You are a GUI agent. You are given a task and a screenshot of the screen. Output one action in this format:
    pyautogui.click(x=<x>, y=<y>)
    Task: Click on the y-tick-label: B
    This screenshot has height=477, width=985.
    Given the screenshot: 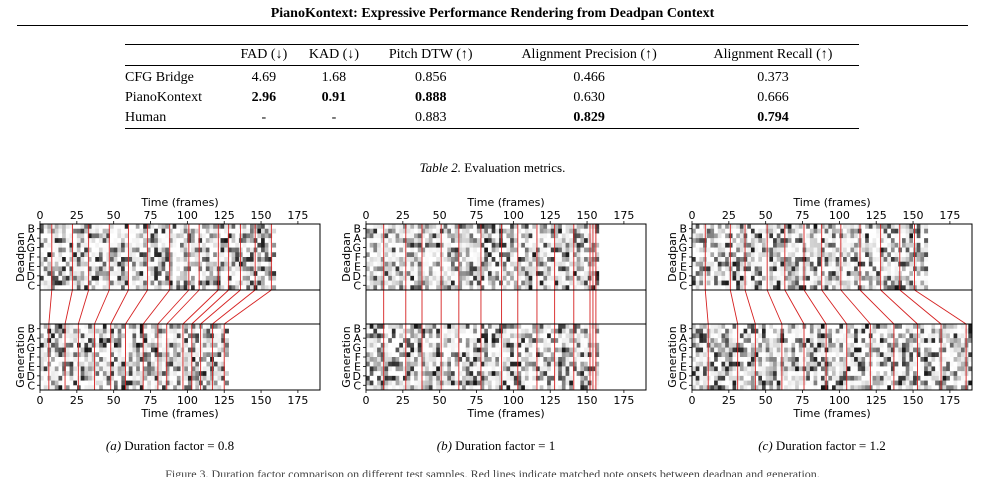 What is the action you would take?
    pyautogui.click(x=357, y=329)
    